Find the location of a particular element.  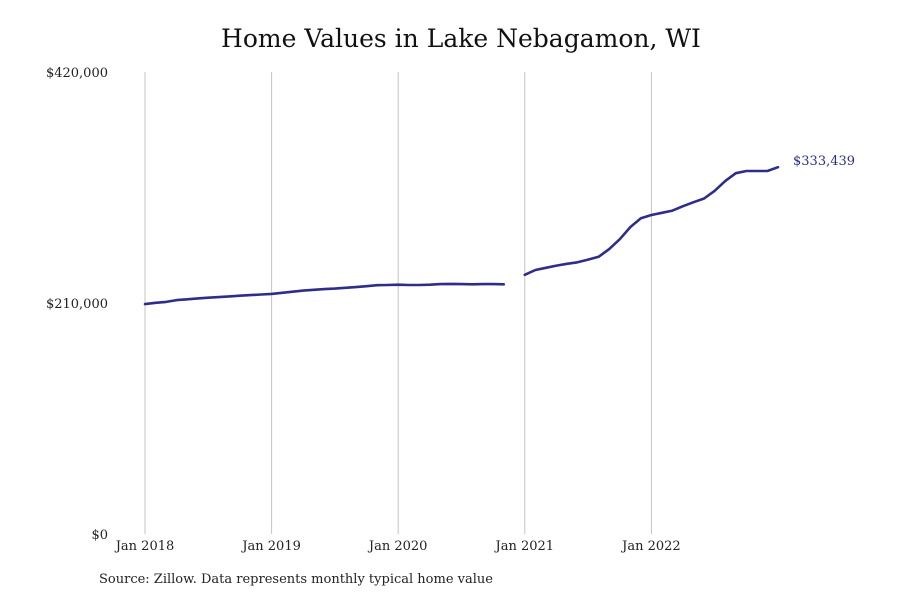

x-tick-label: Jan 2022 is located at coordinates (650, 546).